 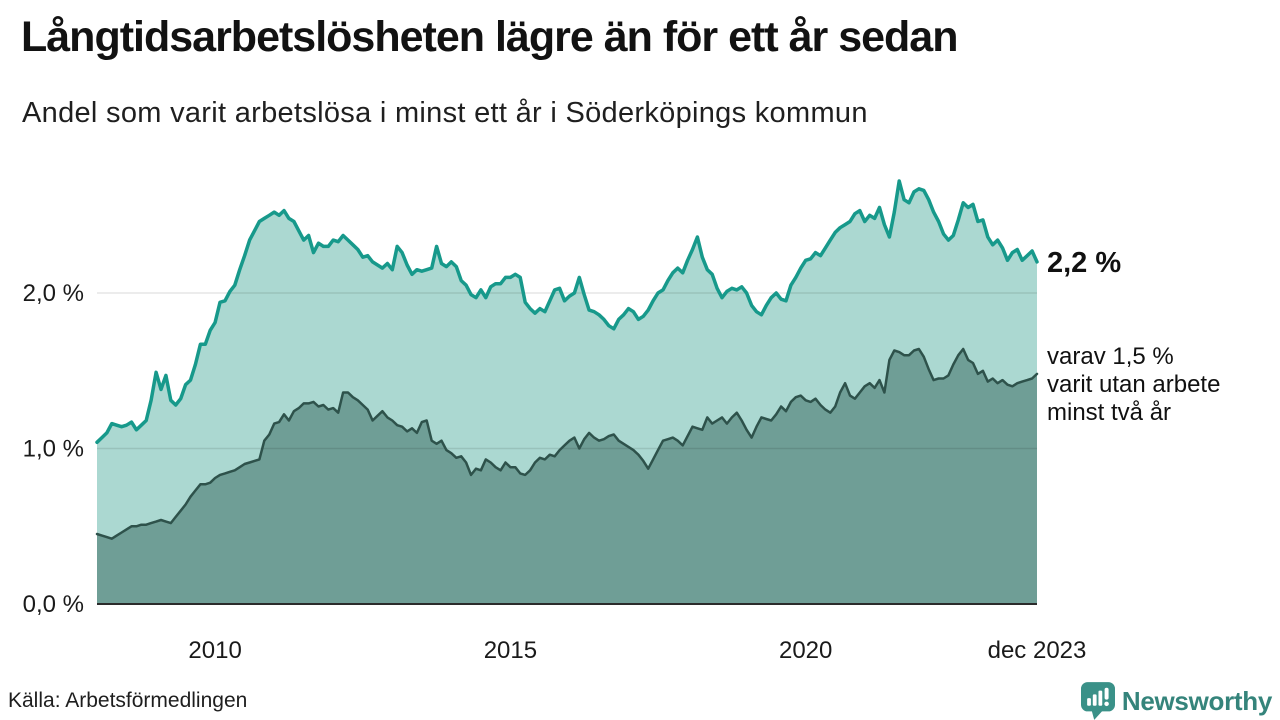 What do you see at coordinates (1110, 356) in the screenshot?
I see `annotation-two-years-line1: varav 1,5 %` at bounding box center [1110, 356].